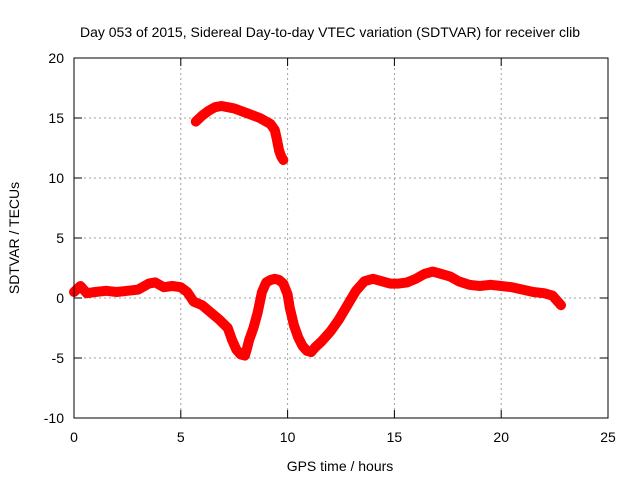 Image resolution: width=640 pixels, height=480 pixels. What do you see at coordinates (60, 238) in the screenshot?
I see `y-tick-label: 5` at bounding box center [60, 238].